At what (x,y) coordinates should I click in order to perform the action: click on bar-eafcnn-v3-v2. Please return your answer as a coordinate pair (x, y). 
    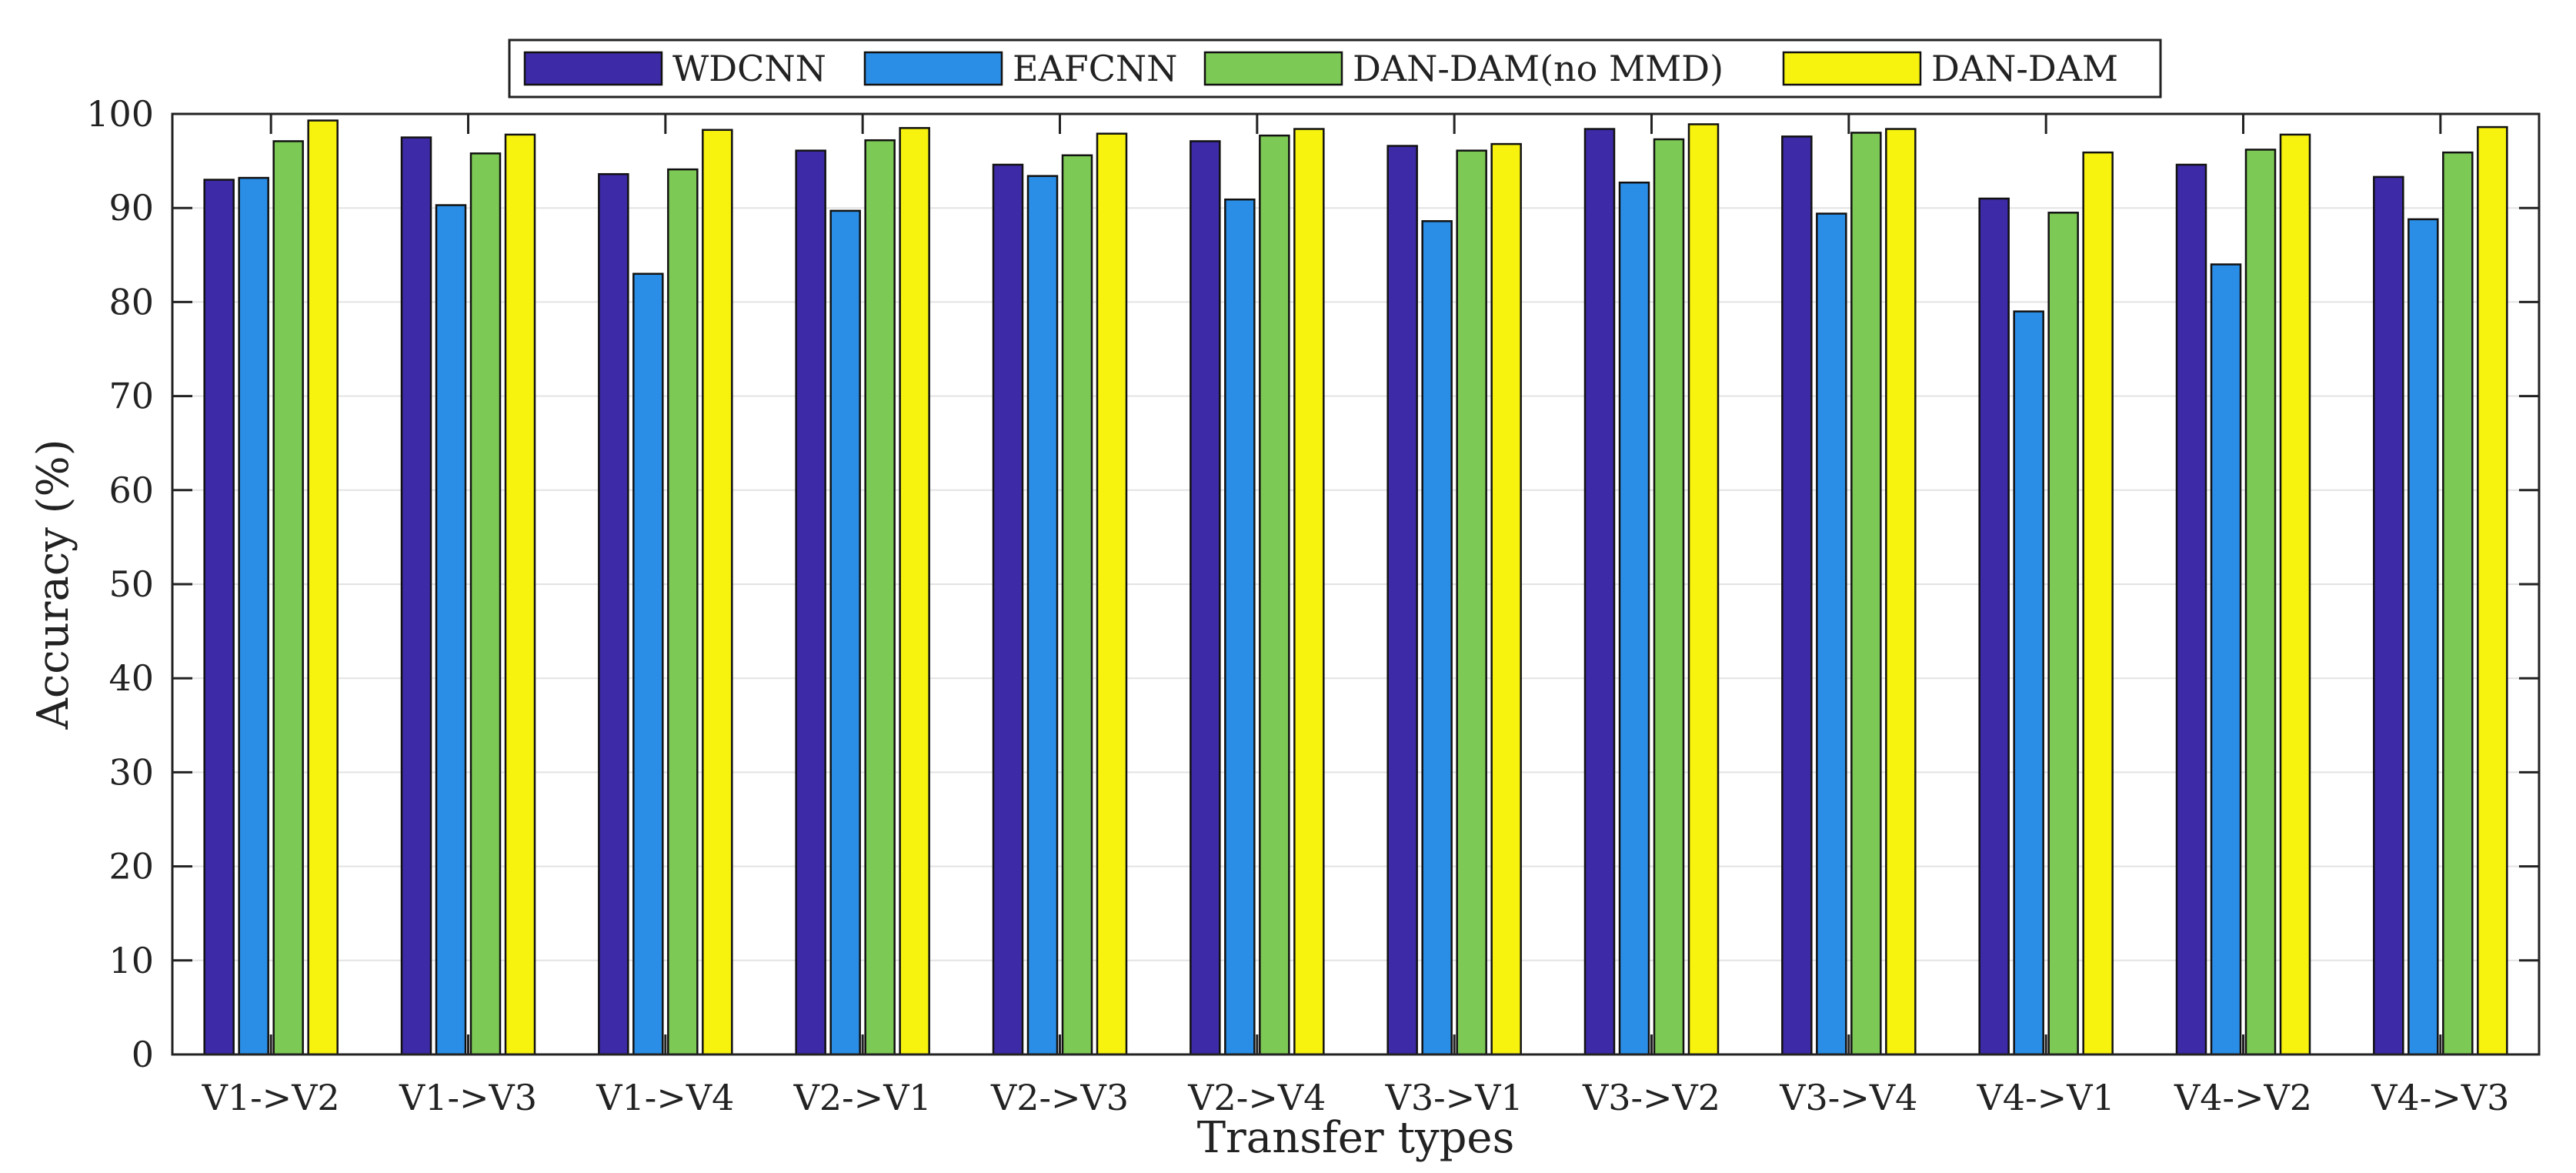
    Looking at the image, I should click on (1634, 618).